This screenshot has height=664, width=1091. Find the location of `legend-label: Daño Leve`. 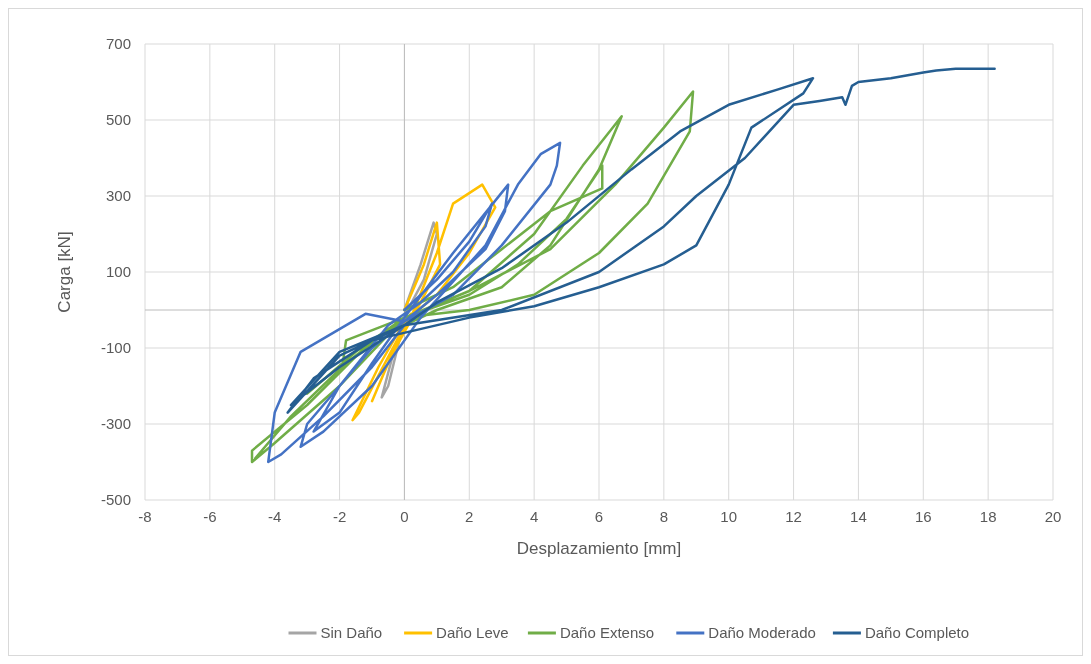

legend-label: Daño Leve is located at coordinates (472, 632).